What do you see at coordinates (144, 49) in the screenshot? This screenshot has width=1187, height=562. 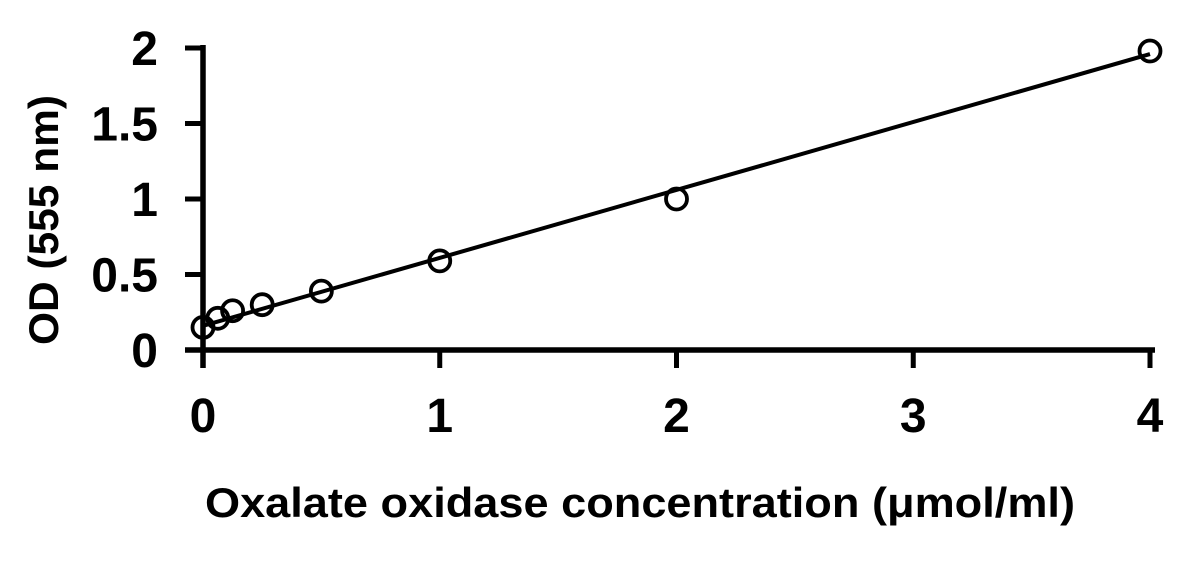 I see `y-tick-label: 2` at bounding box center [144, 49].